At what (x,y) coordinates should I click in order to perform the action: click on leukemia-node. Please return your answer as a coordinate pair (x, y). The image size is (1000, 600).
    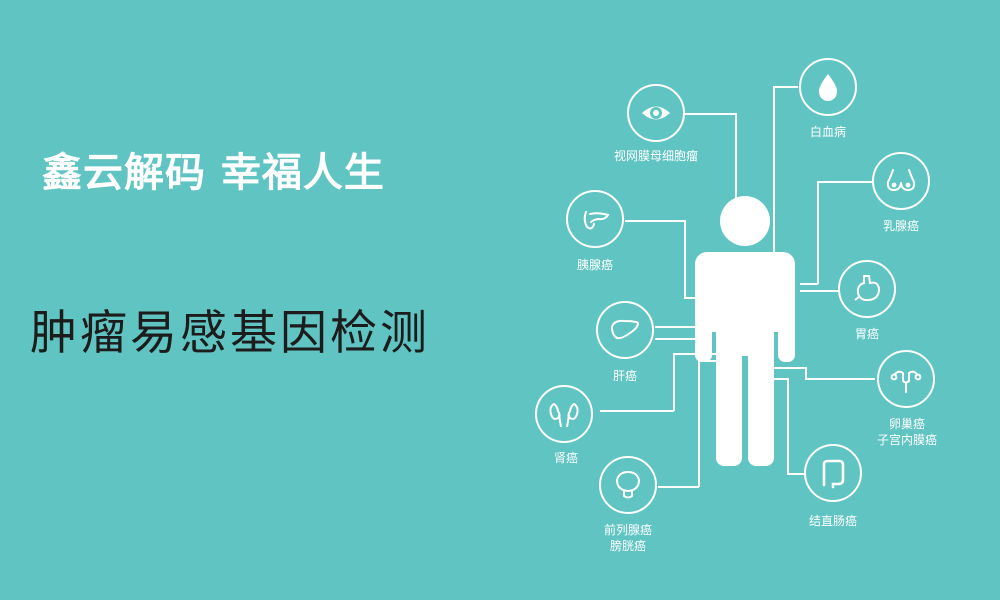
    Looking at the image, I should click on (828, 87).